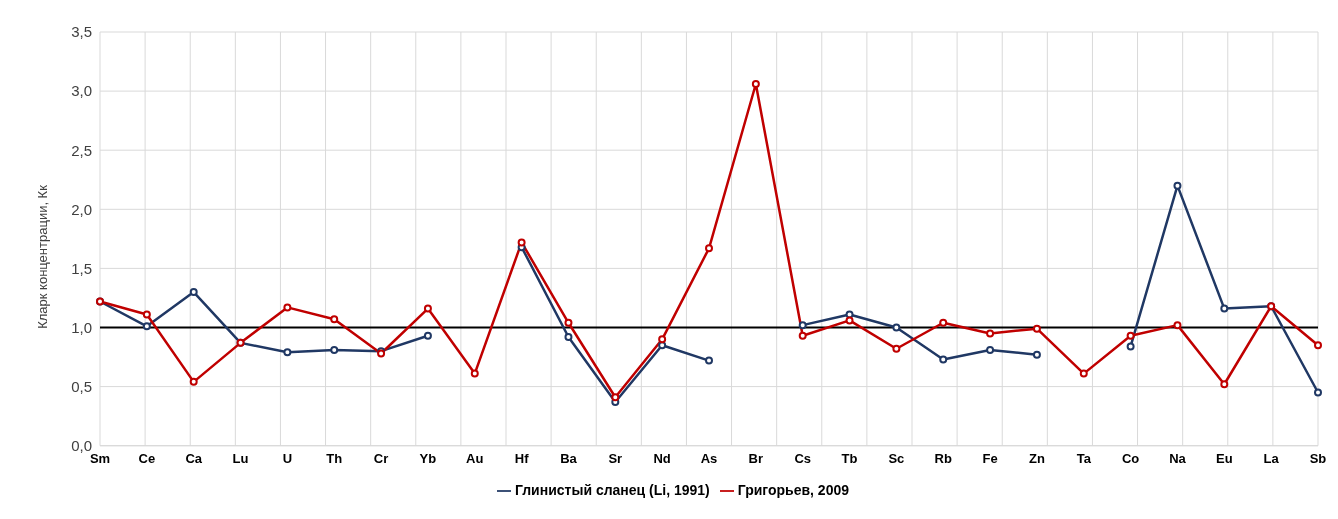 Image resolution: width=1338 pixels, height=519 pixels. I want to click on x-tick-label: Co, so click(1130, 458).